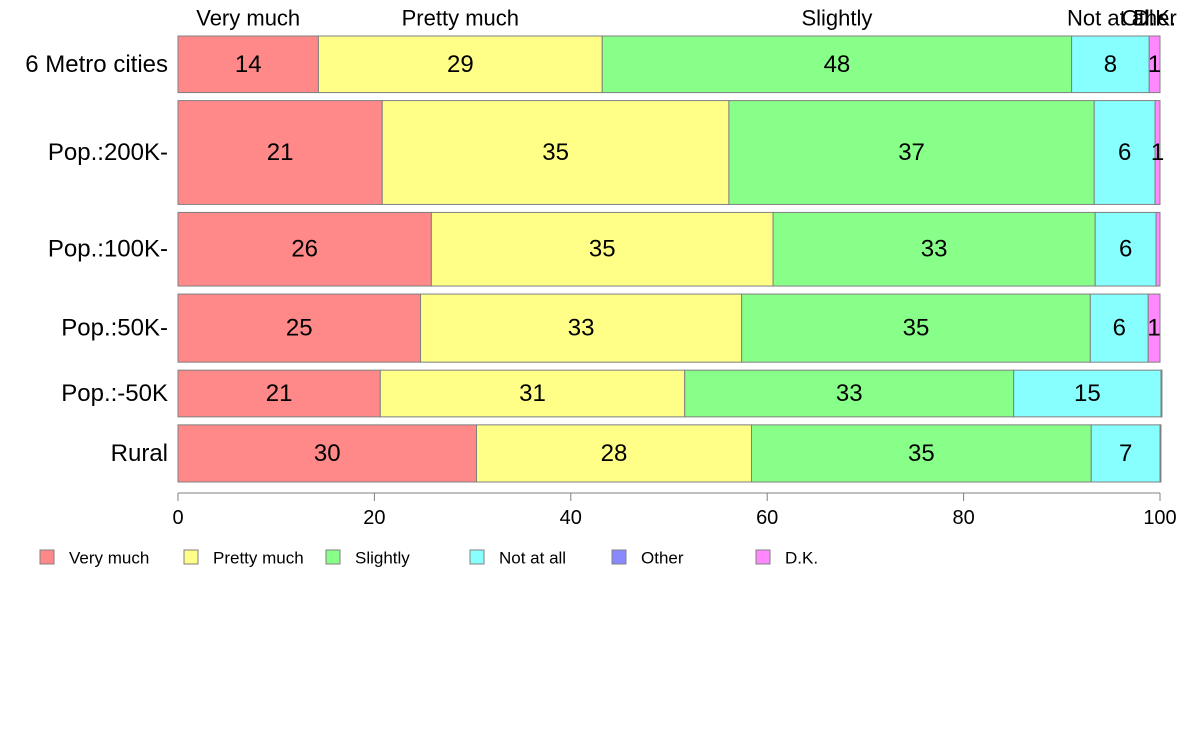 This screenshot has width=1188, height=736. I want to click on data-label: 28, so click(614, 453).